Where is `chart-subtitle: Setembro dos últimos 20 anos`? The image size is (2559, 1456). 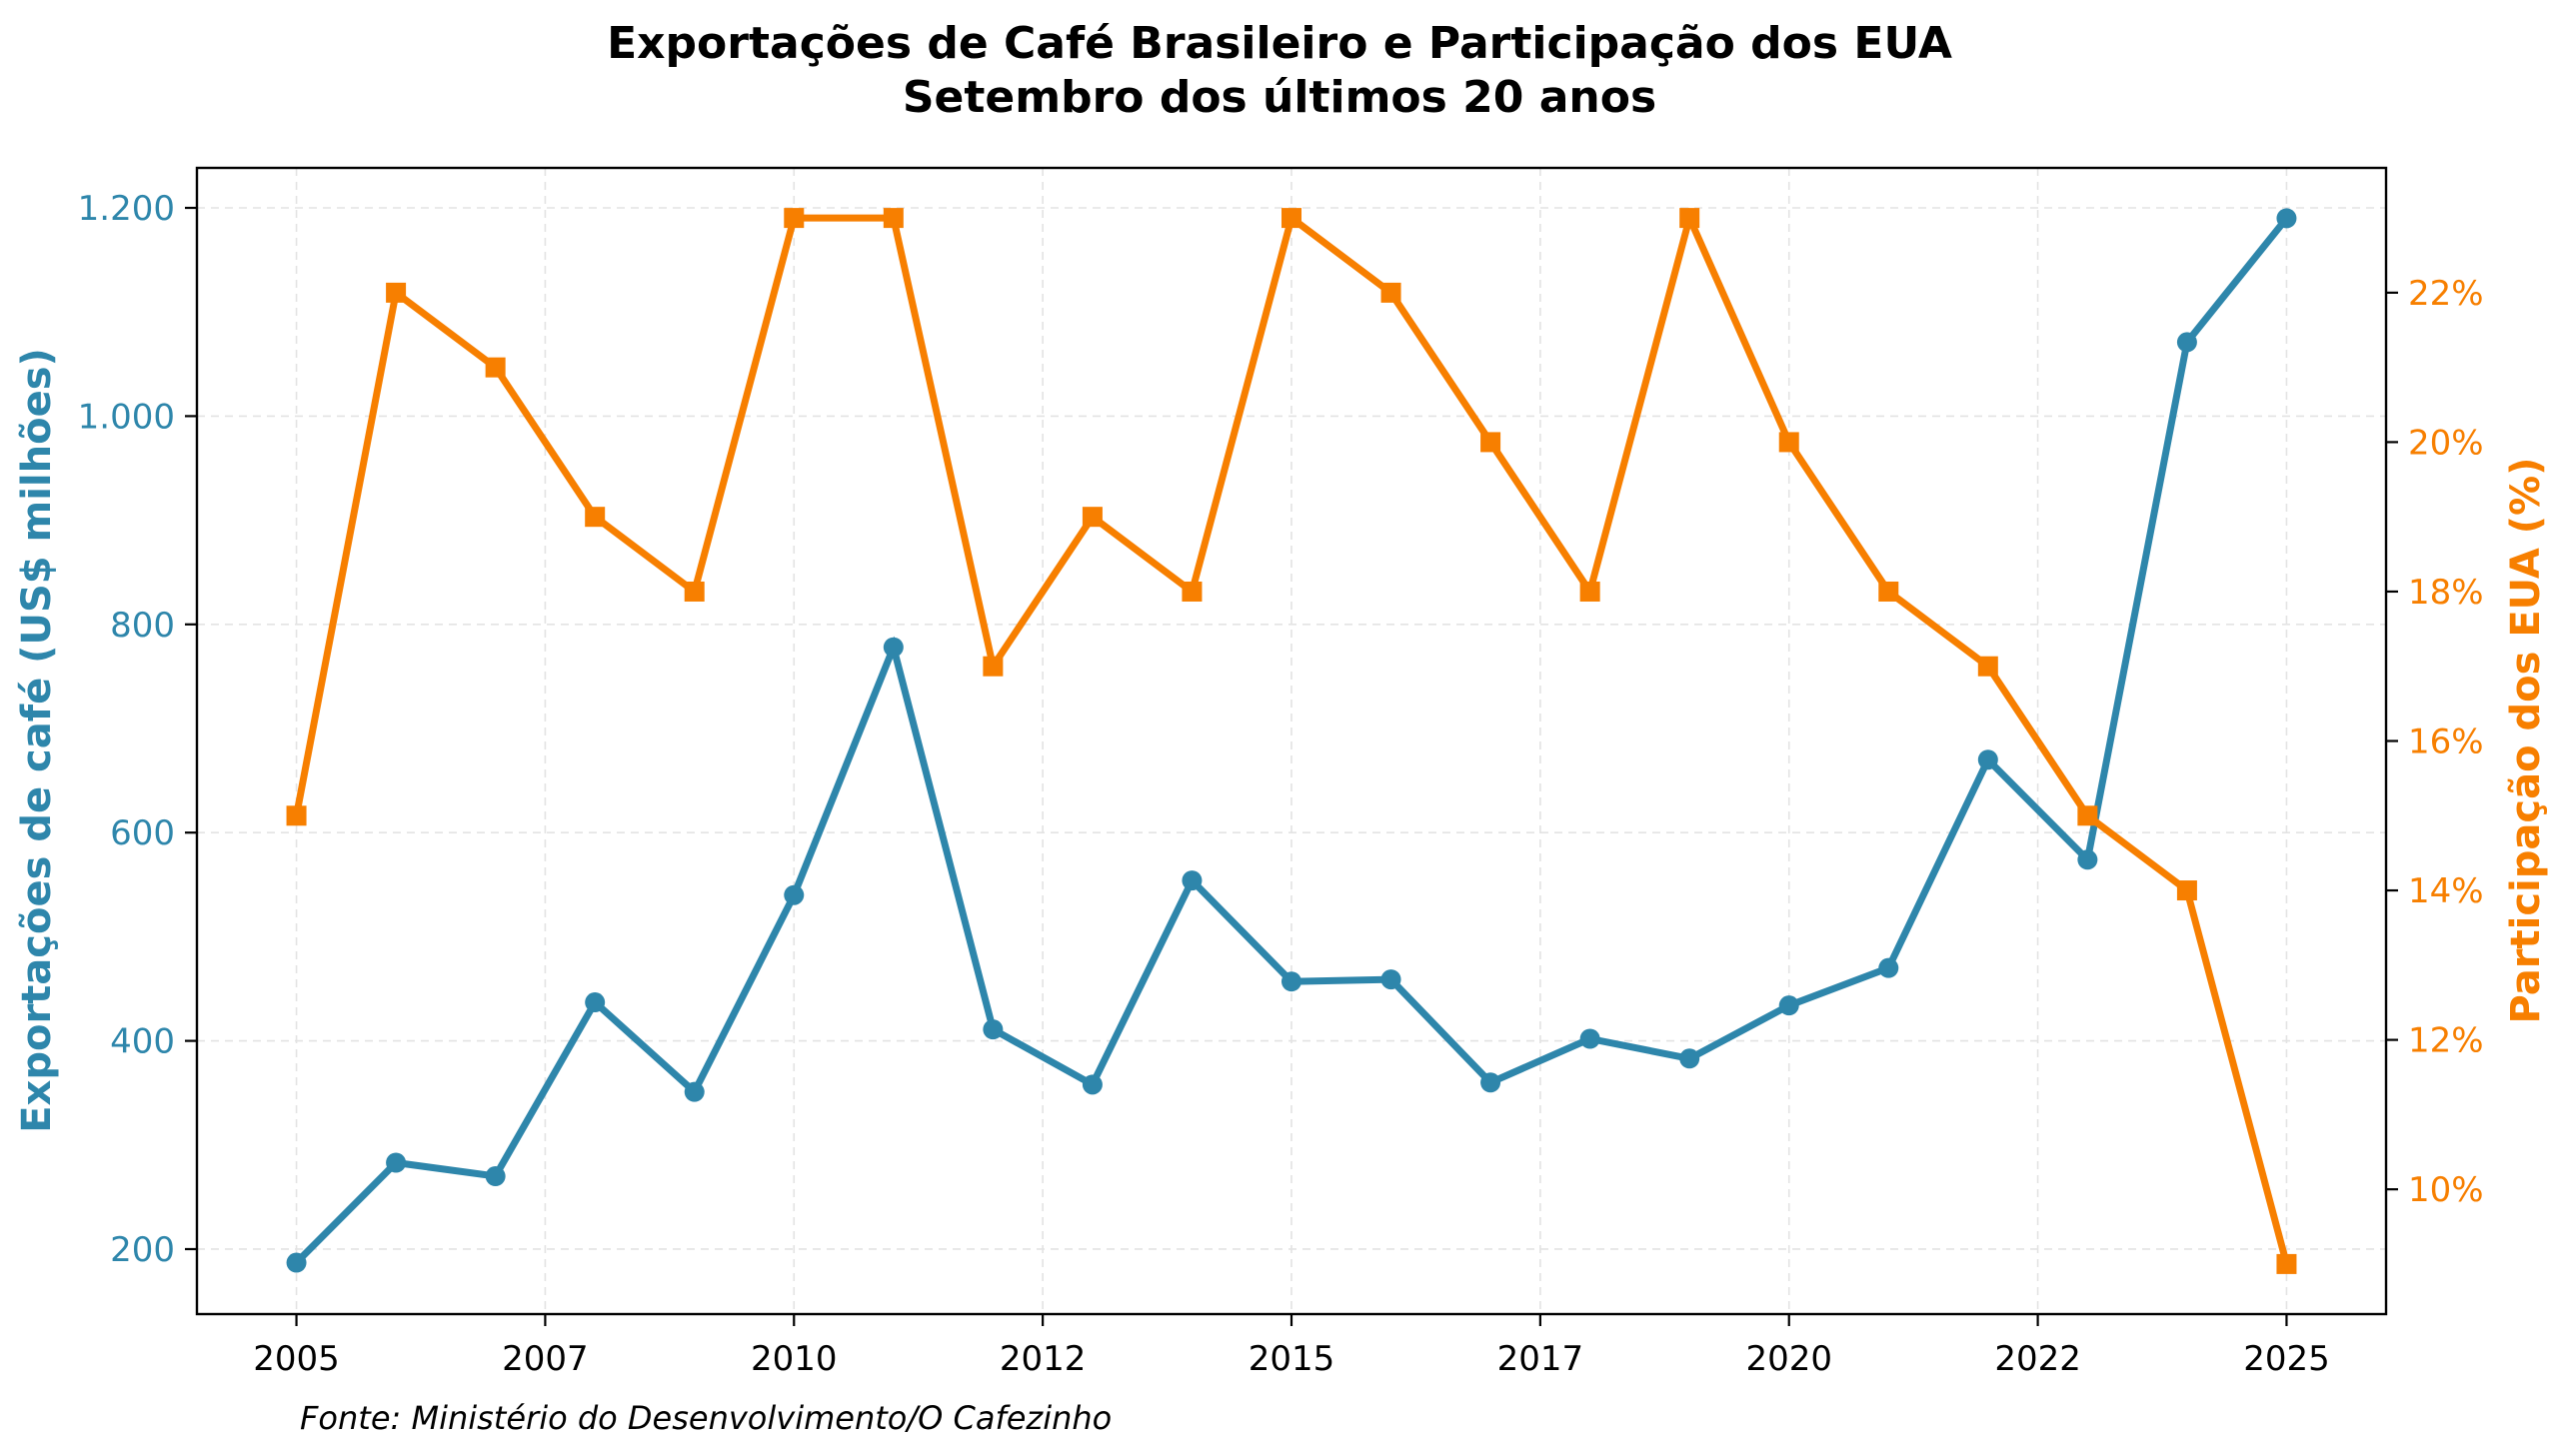 chart-subtitle: Setembro dos últimos 20 anos is located at coordinates (1279, 98).